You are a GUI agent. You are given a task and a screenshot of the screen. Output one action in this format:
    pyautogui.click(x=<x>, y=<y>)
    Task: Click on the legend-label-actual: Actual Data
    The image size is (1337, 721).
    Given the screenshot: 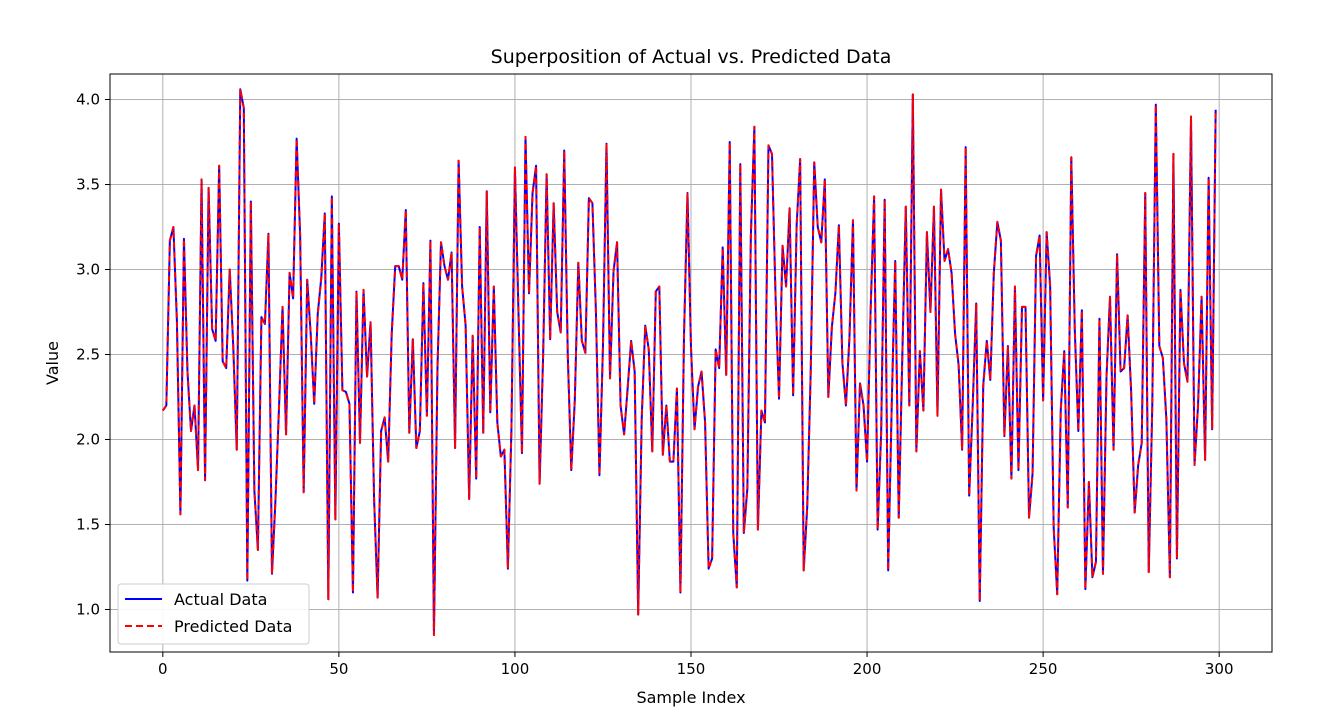 What is the action you would take?
    pyautogui.click(x=220, y=599)
    